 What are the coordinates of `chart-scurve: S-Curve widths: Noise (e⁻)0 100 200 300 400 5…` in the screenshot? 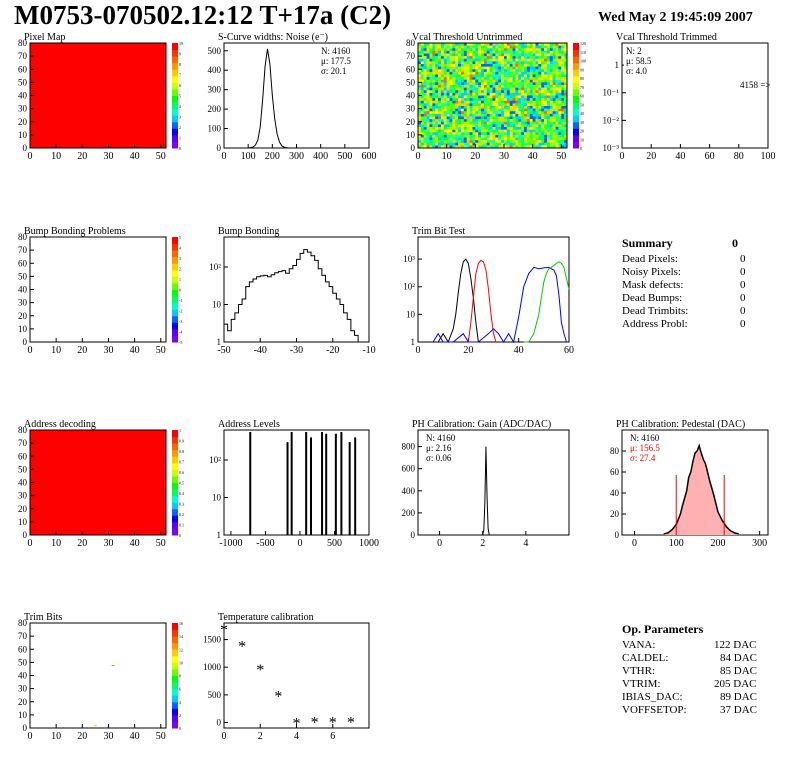 It's located at (292, 97).